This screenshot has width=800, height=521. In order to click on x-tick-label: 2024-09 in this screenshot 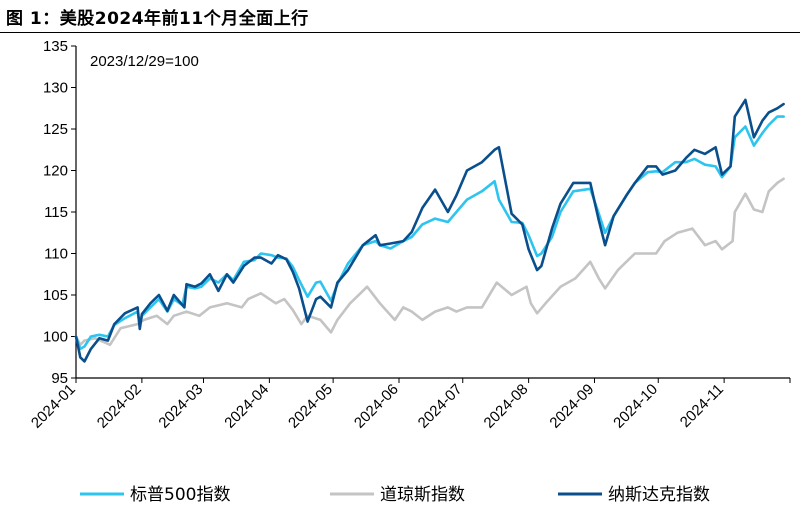, I will do `click(571, 406)`.